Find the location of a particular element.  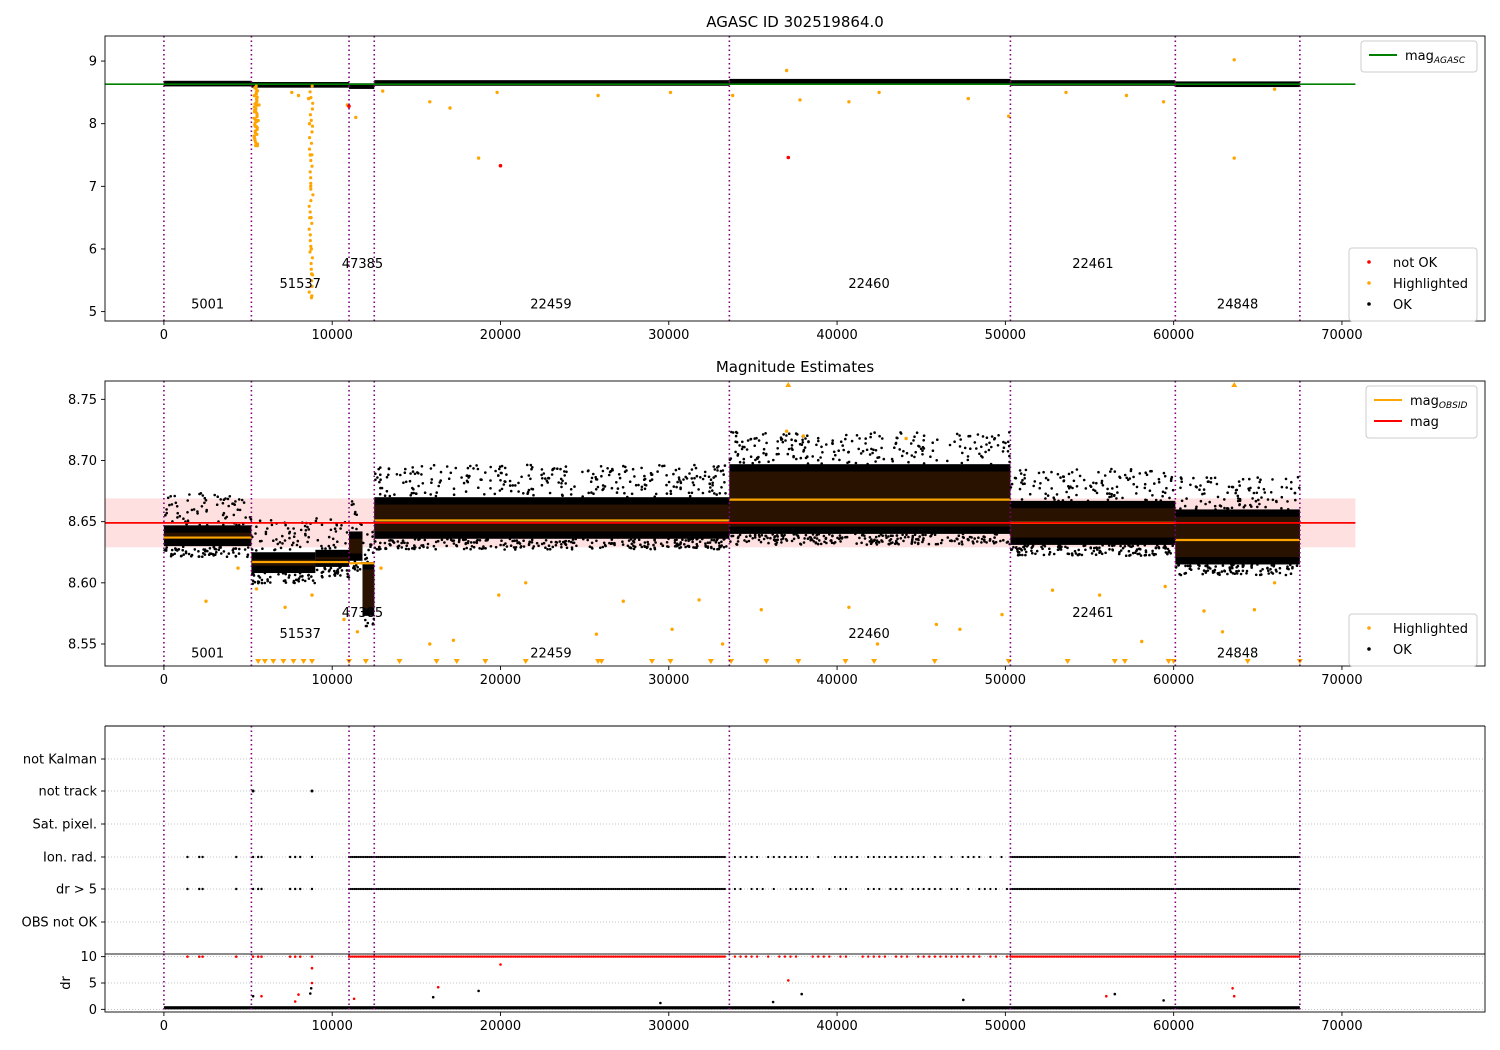

x-tick-label: 20000 is located at coordinates (500, 680).